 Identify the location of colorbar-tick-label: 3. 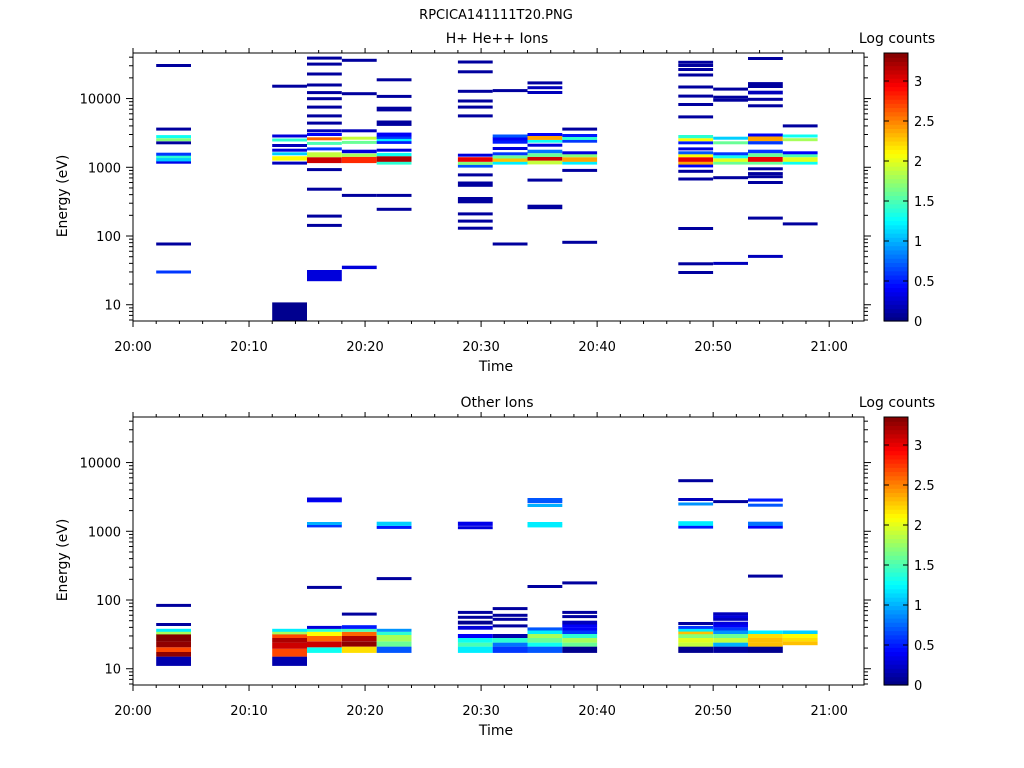
(918, 446).